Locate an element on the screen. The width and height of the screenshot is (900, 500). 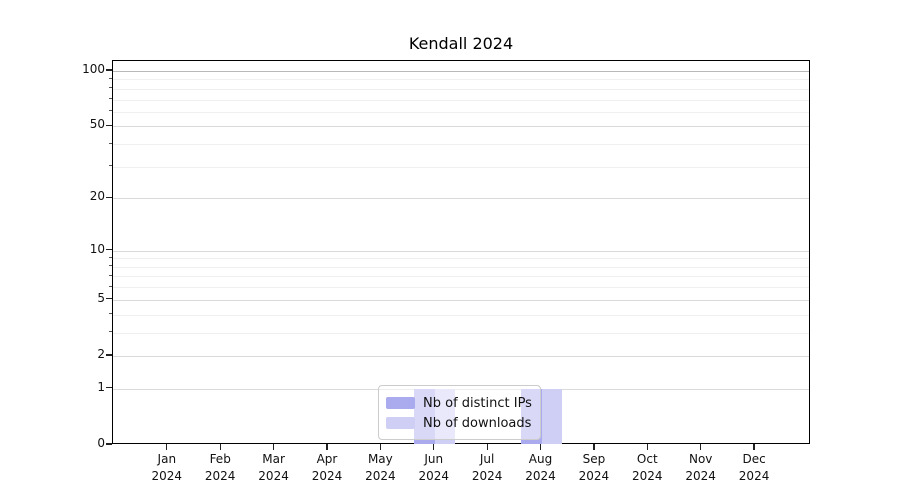
x-tick-label-nov-2024: Nov 2024 is located at coordinates (700, 467).